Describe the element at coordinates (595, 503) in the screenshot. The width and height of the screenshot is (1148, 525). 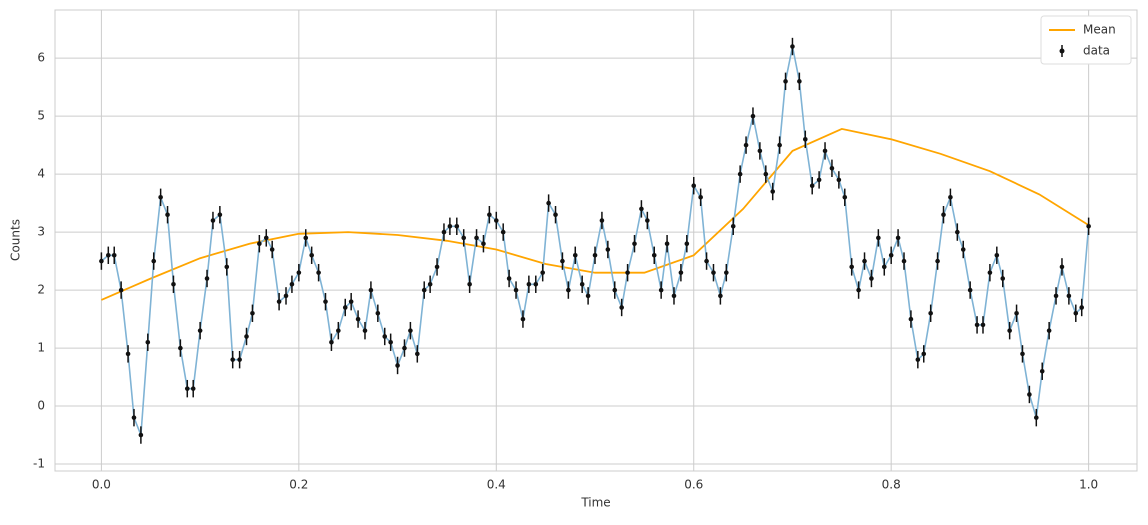
I see `x-axis-label: Time` at that location.